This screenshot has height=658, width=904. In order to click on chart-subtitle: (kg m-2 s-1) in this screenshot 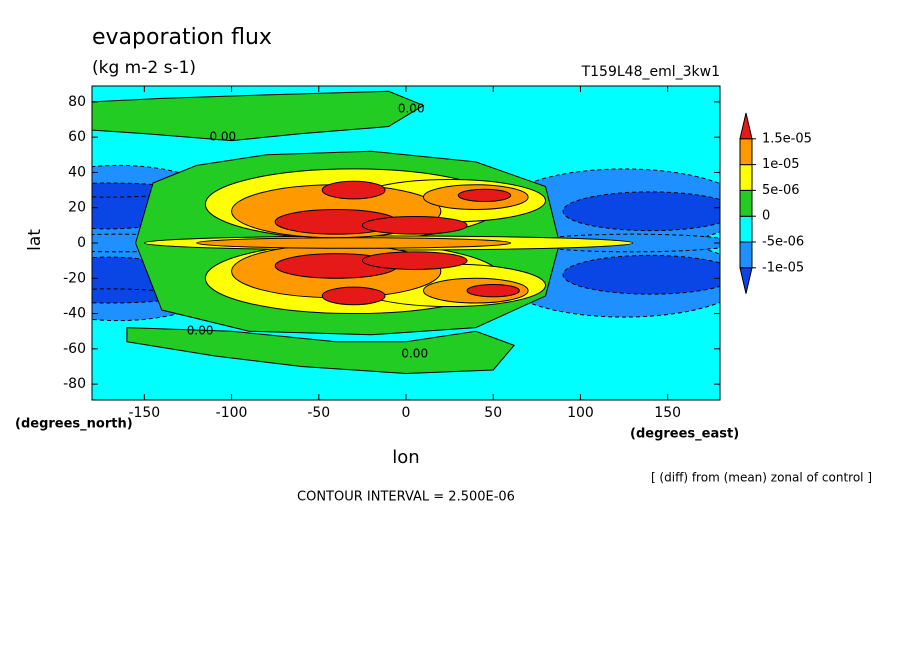, I will do `click(144, 68)`.